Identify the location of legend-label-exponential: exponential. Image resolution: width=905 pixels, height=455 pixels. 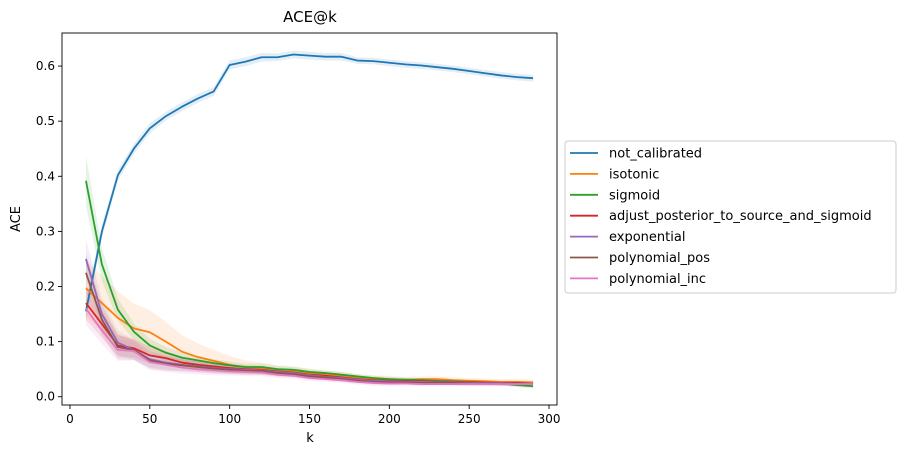
(647, 237).